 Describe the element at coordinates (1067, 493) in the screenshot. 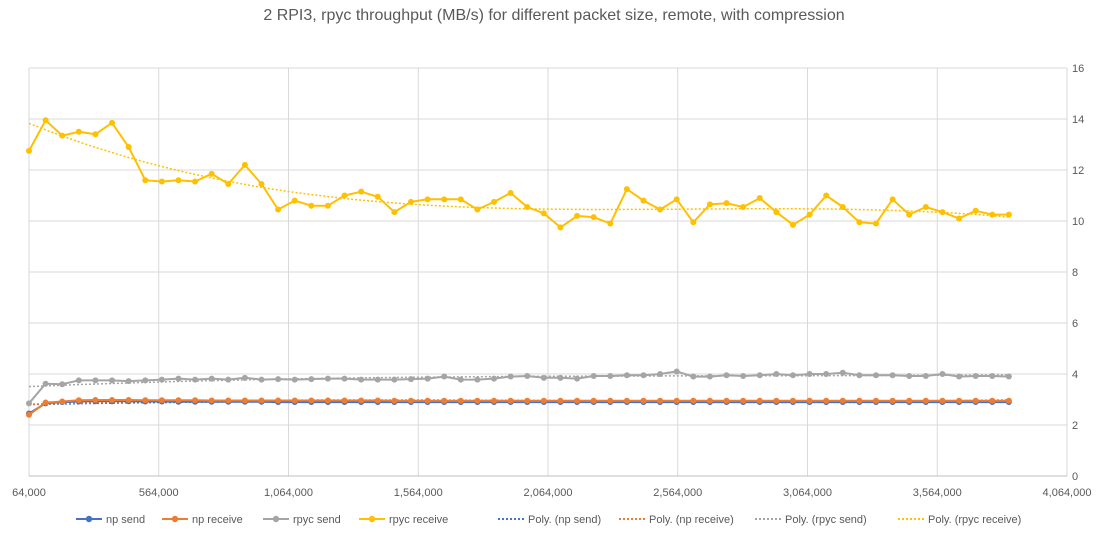

I see `x-tick-label: 4,064,000` at that location.